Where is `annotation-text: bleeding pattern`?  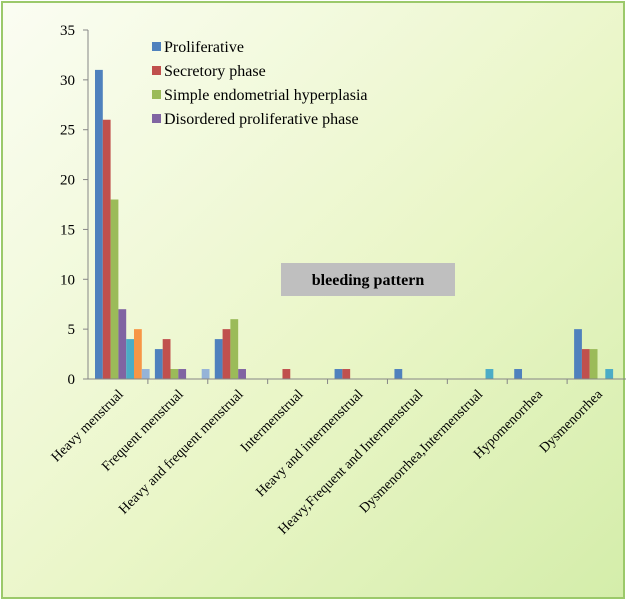
annotation-text: bleeding pattern is located at coordinates (368, 280).